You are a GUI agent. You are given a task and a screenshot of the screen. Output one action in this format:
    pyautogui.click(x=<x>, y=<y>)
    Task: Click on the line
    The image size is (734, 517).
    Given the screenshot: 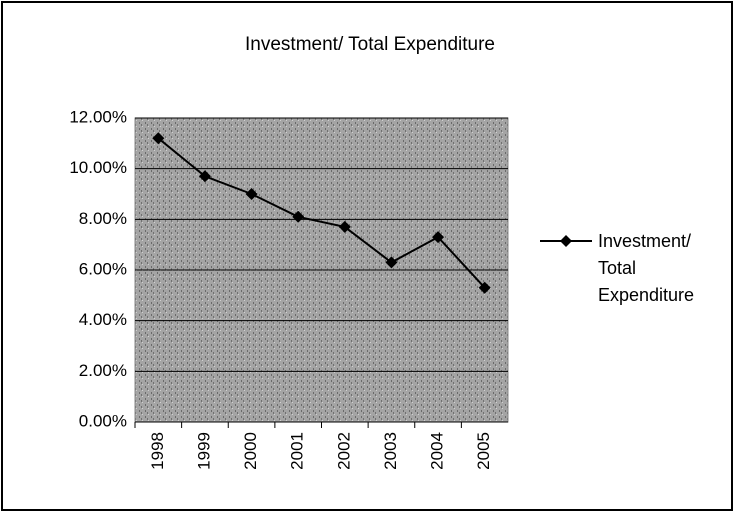 What is the action you would take?
    pyautogui.click(x=321, y=213)
    